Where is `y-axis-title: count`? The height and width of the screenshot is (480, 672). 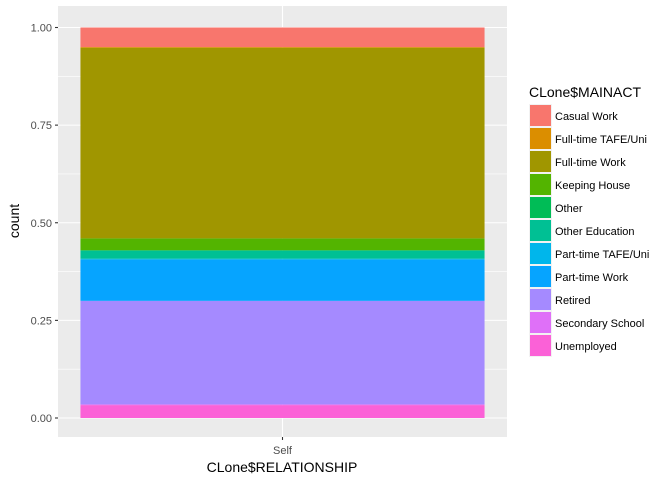
y-axis-title: count is located at coordinates (14, 221).